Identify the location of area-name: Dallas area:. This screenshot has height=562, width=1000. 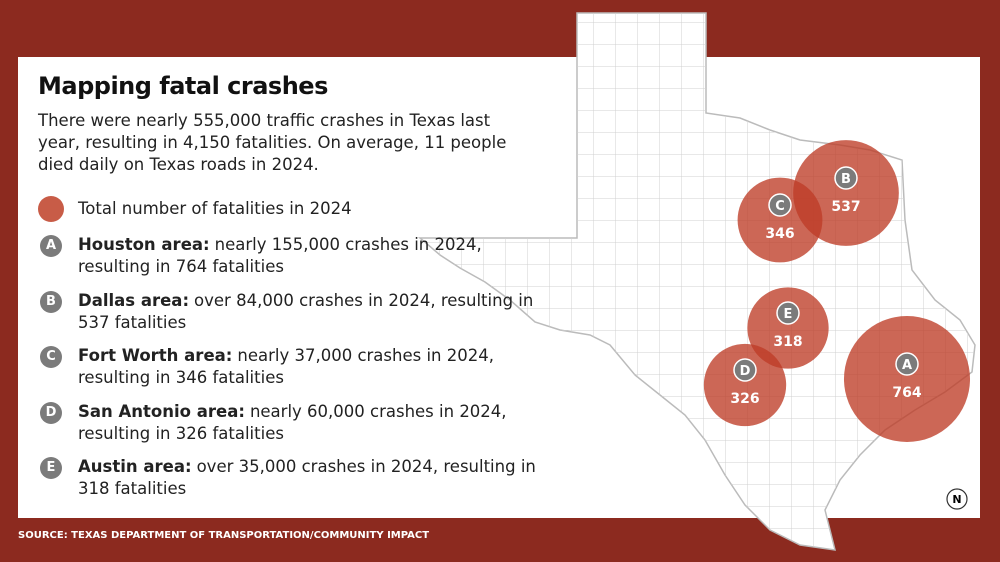
(134, 300).